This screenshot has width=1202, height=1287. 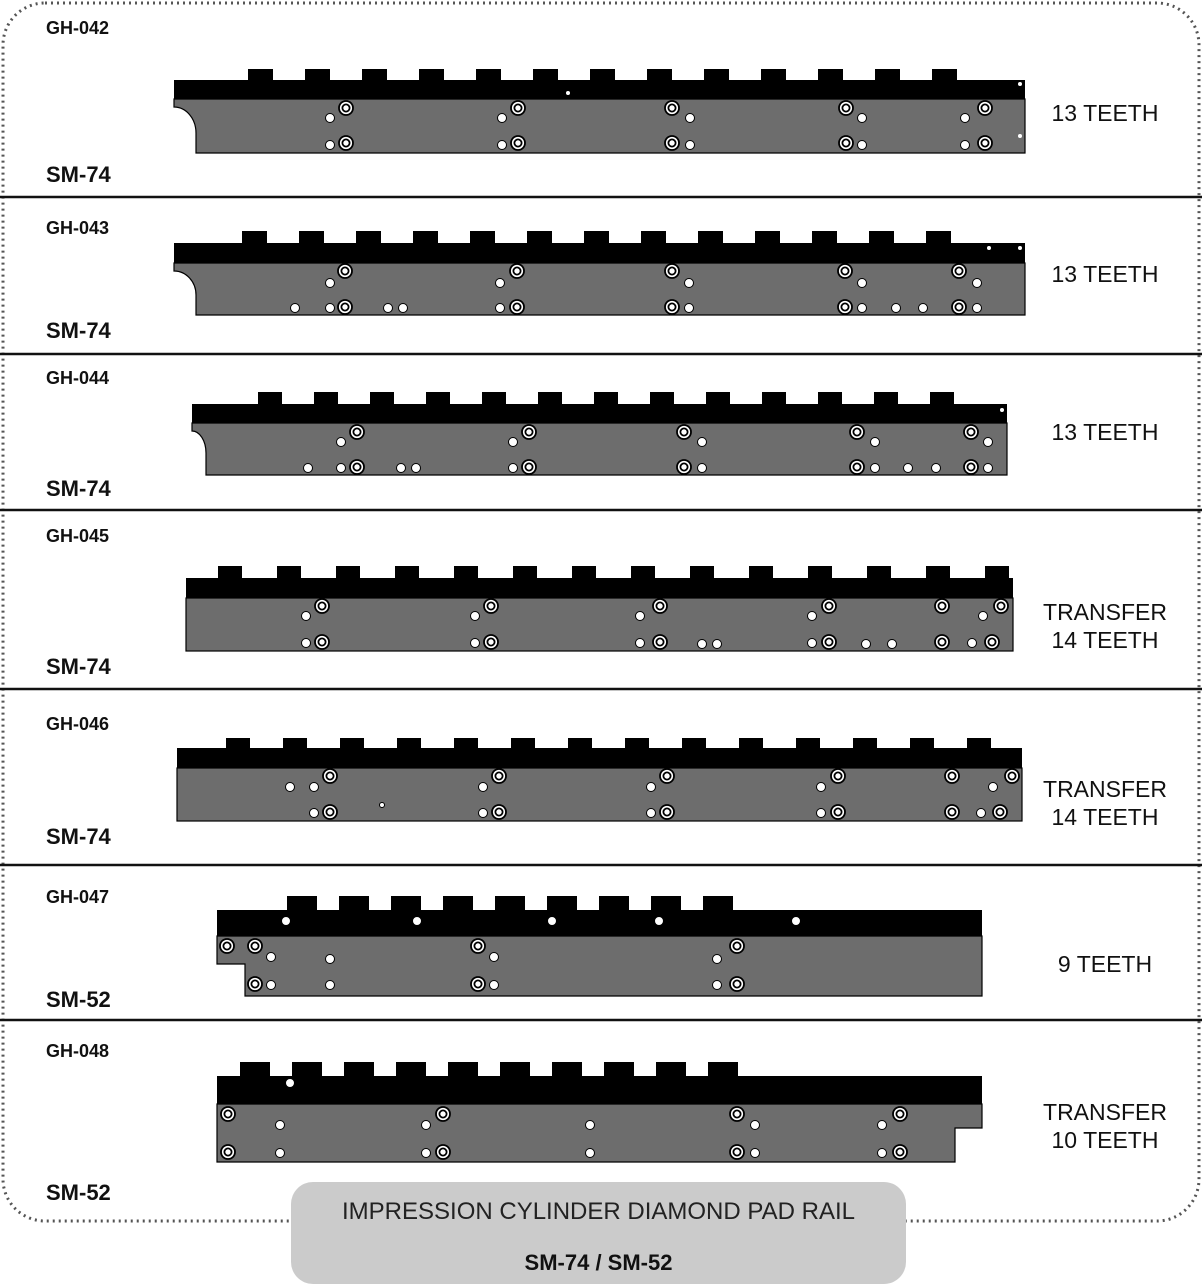 What do you see at coordinates (598, 1211) in the screenshot?
I see `footer-title: IMPRESSION CYLINDER DIAMOND PAD RAIL` at bounding box center [598, 1211].